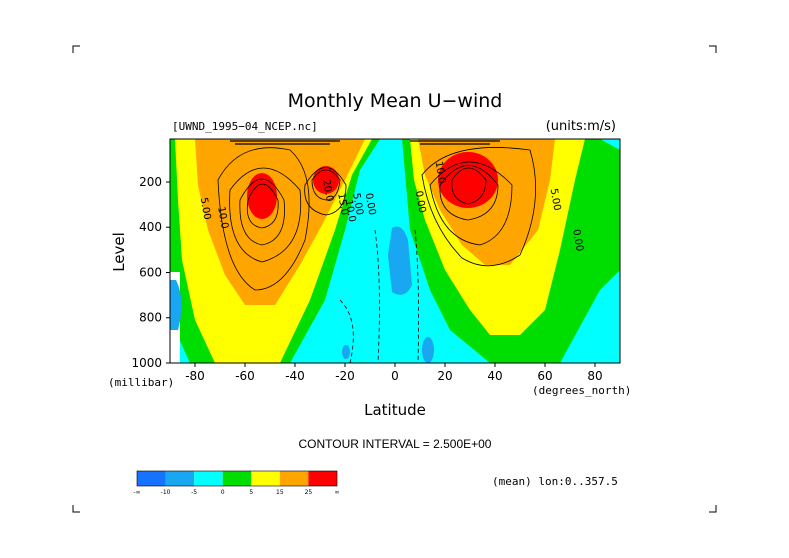  I want to click on y-tick-label: 600, so click(150, 272).